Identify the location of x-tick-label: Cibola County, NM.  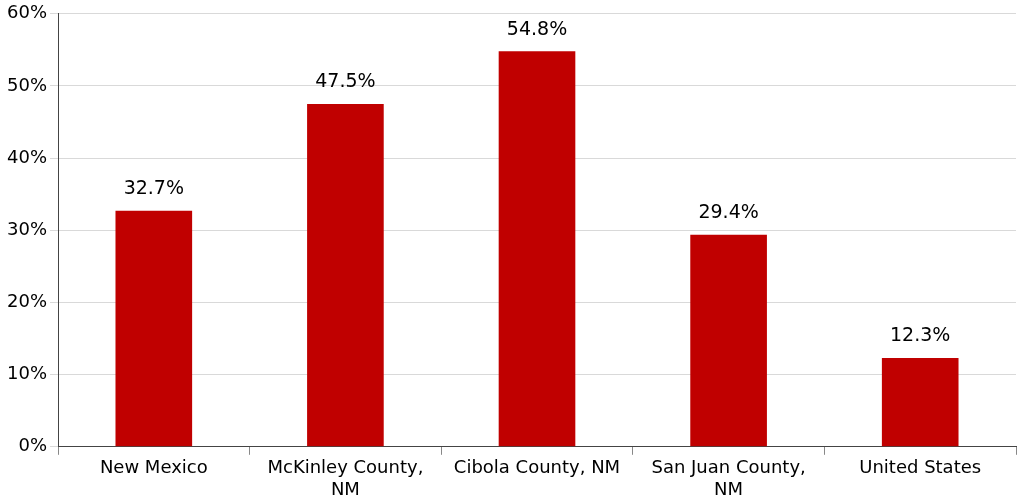
(537, 467).